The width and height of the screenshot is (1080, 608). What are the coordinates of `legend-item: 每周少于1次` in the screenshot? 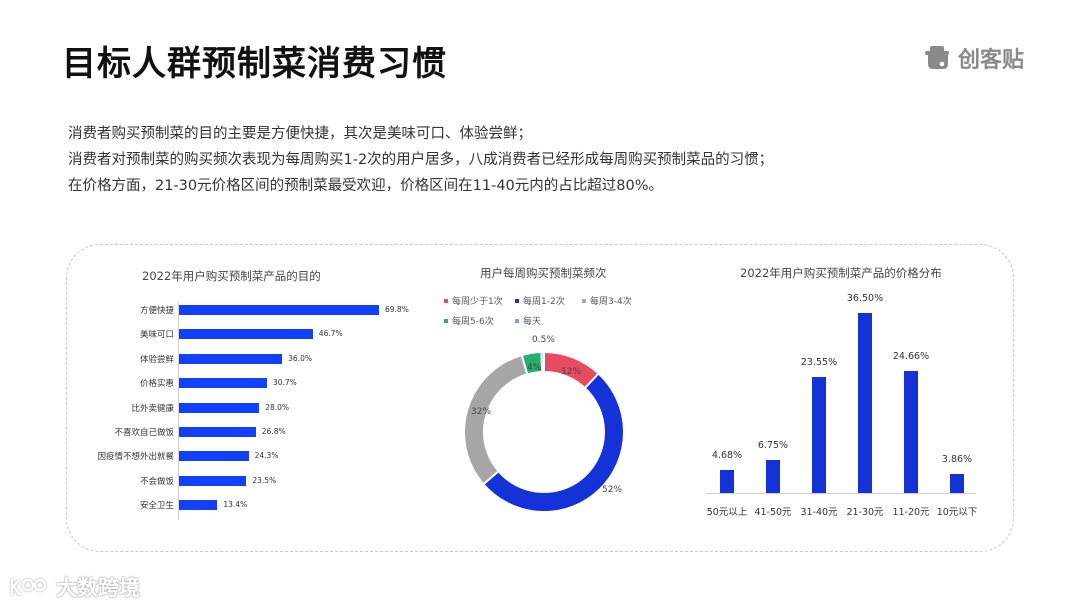 It's located at (473, 300).